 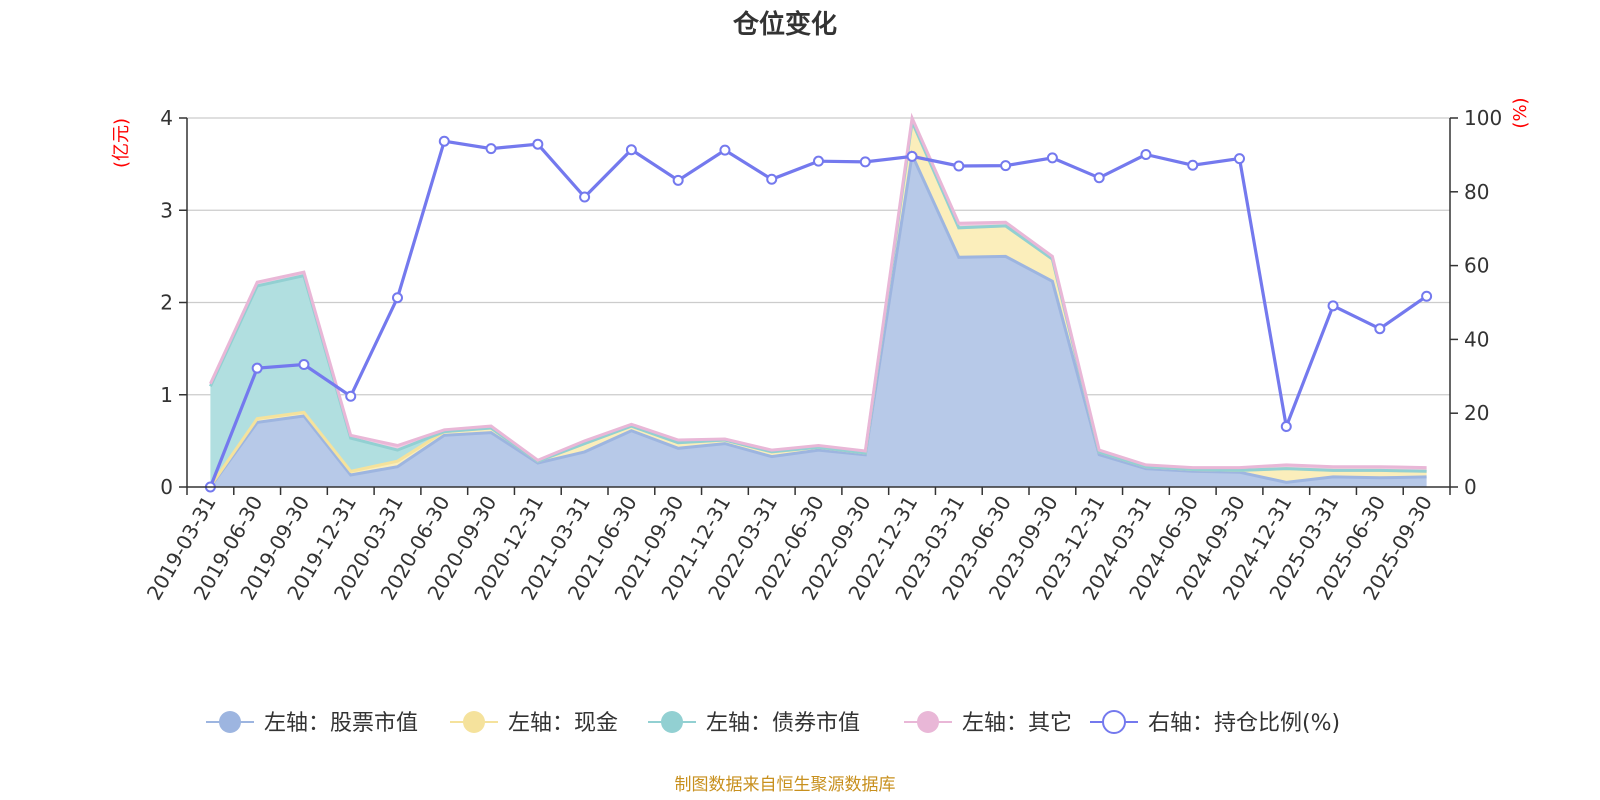 What do you see at coordinates (166, 210) in the screenshot?
I see `left-tick-label: 3` at bounding box center [166, 210].